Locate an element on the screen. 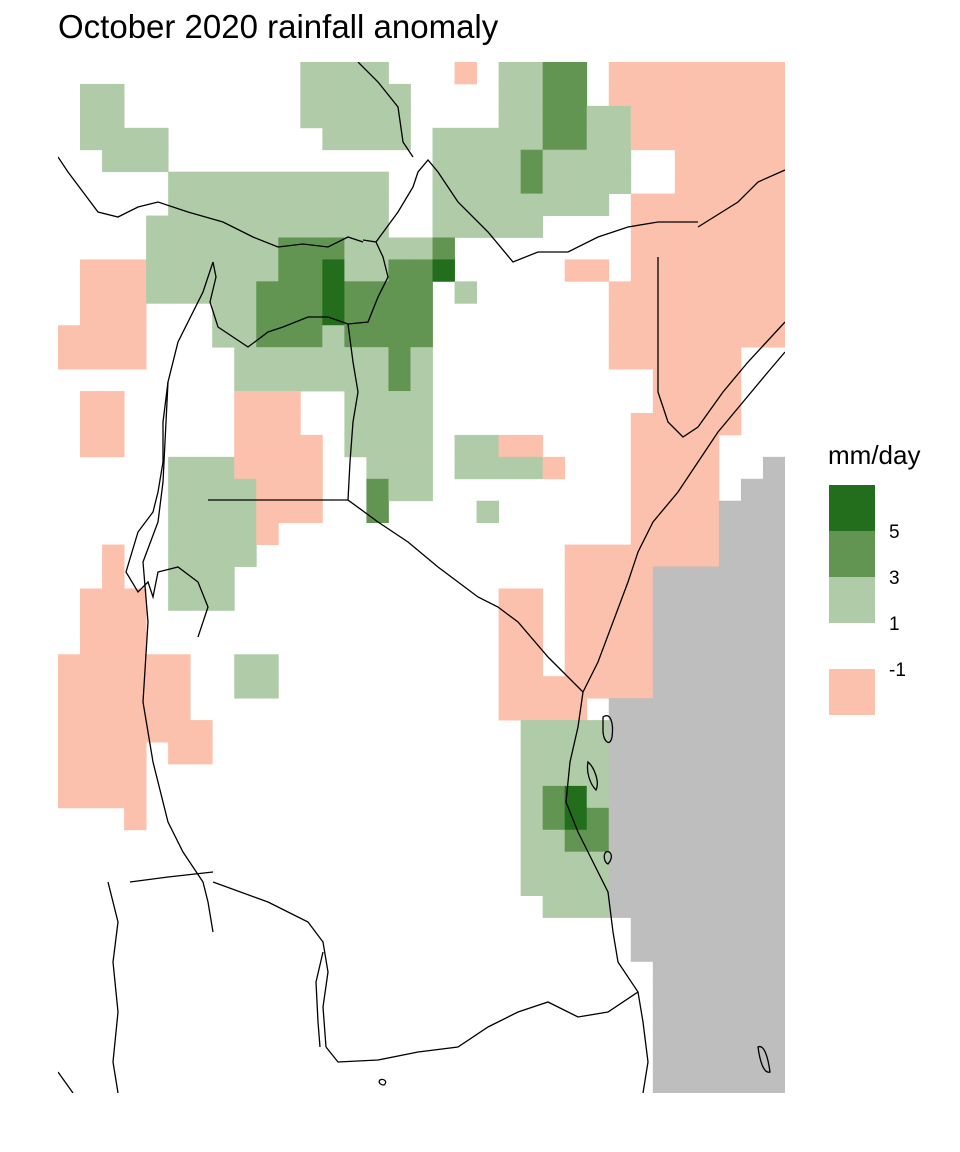 The width and height of the screenshot is (960, 1152). border-ethiopia-kenya is located at coordinates (536, 210).